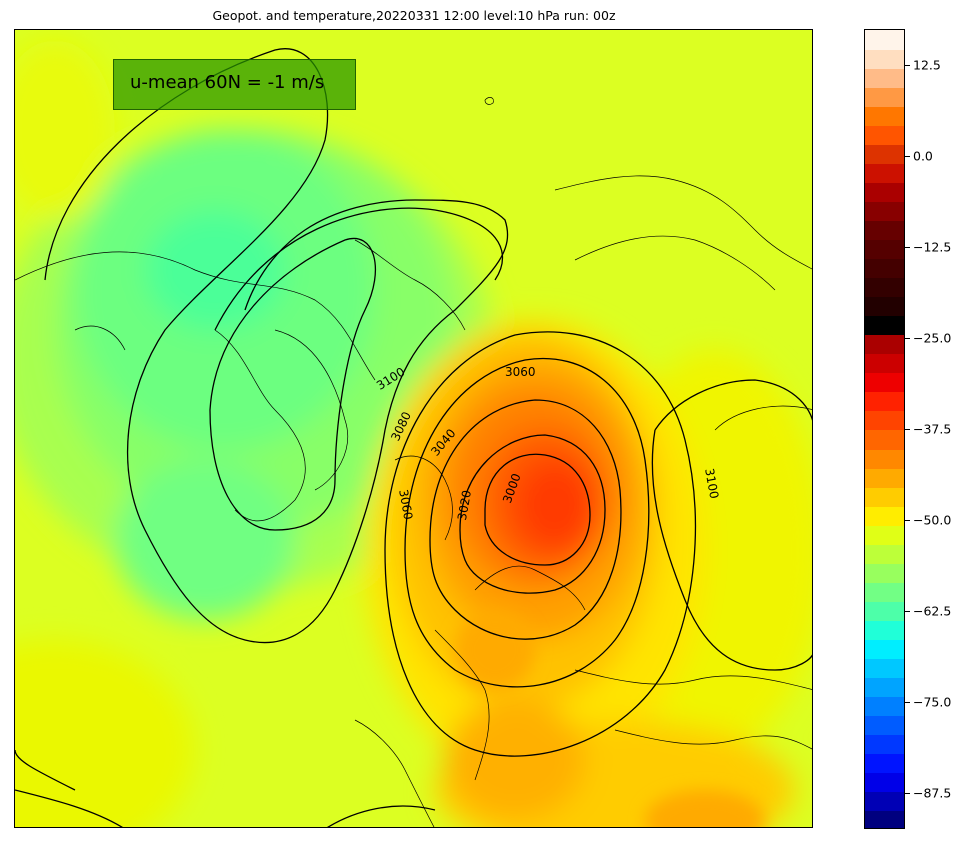  I want to click on colorbar-tick-label: −87.5, so click(932, 793).